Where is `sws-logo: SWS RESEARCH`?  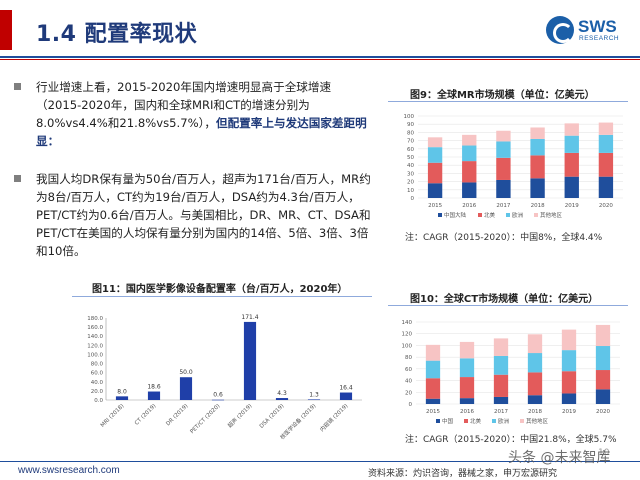
sws-logo: SWS RESEARCH is located at coordinates (588, 30).